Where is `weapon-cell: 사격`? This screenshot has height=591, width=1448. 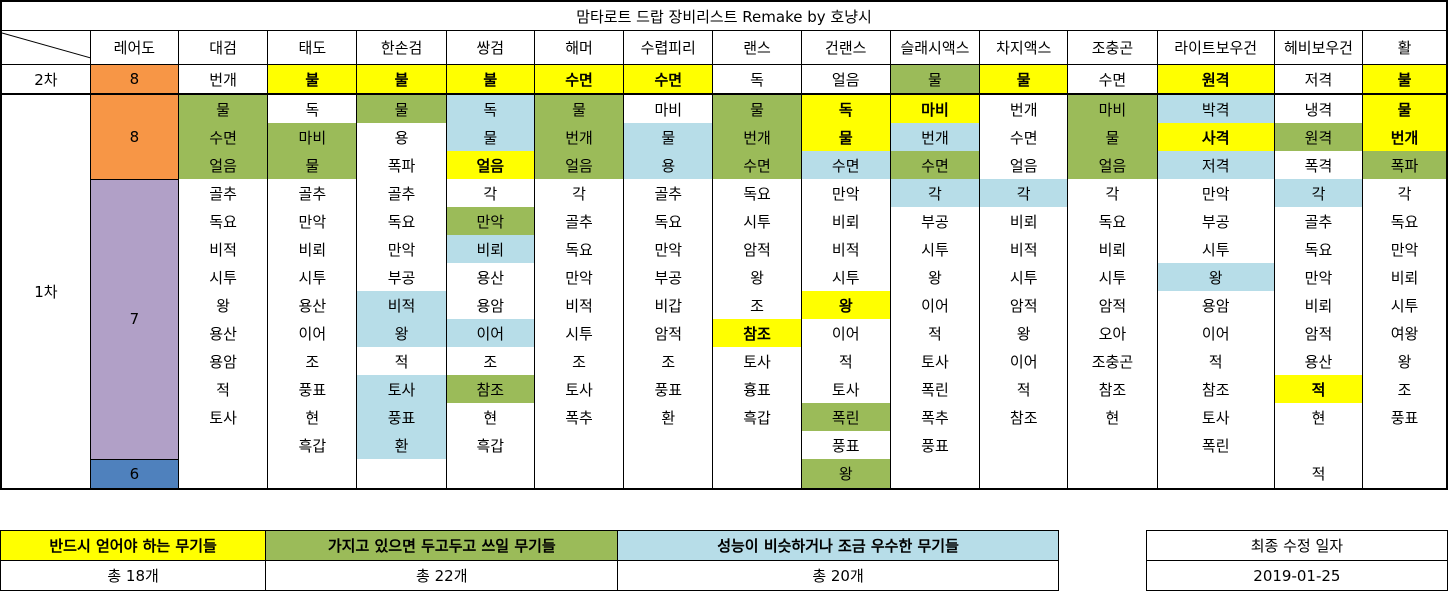
weapon-cell: 사격 is located at coordinates (1215, 137).